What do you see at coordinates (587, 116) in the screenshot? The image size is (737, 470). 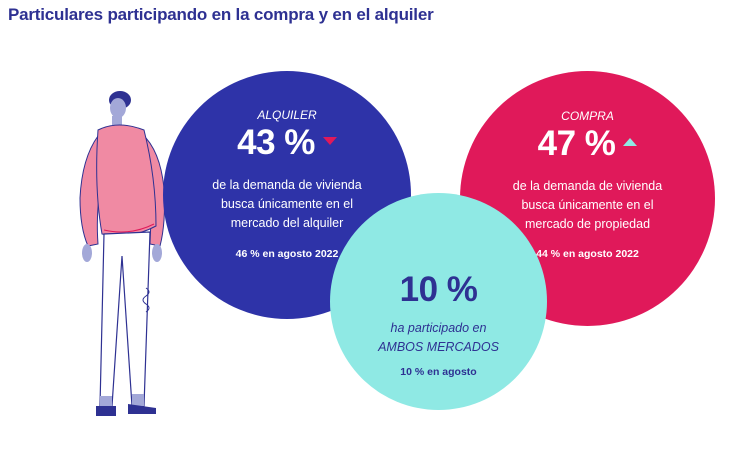 I see `compra-label: COMPRA` at bounding box center [587, 116].